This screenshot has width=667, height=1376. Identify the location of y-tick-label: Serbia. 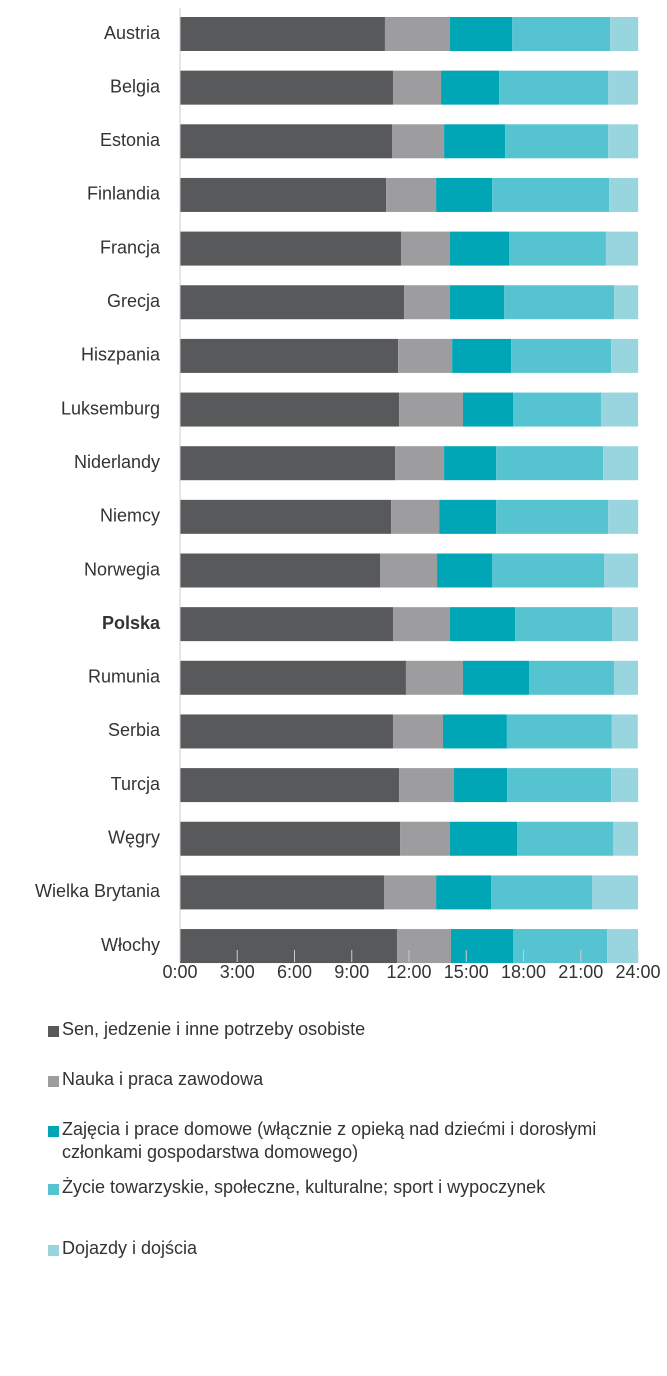
(134, 730).